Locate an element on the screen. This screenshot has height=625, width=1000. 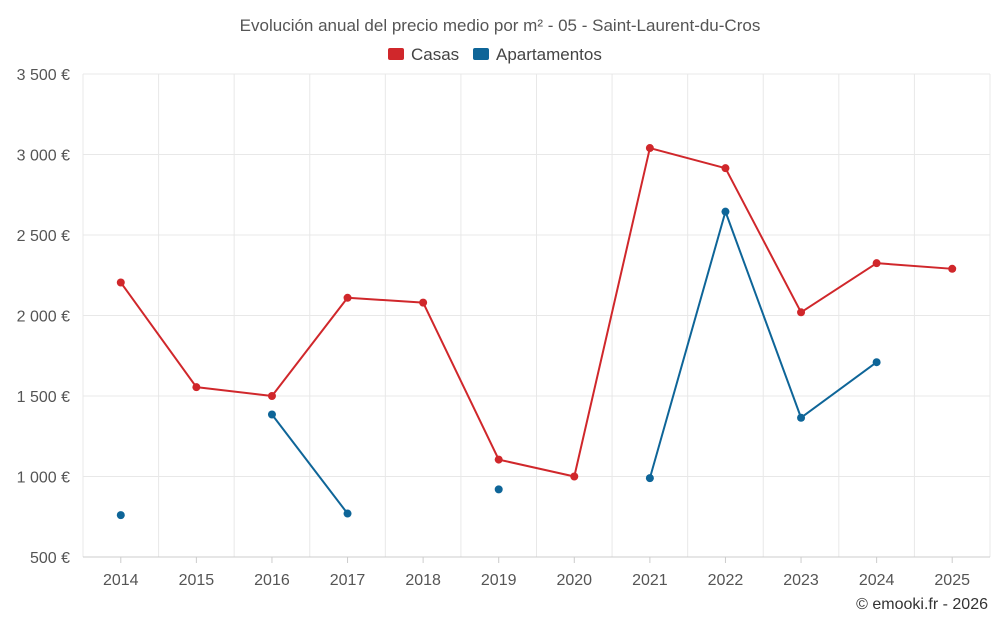
legend-label-apartamentos: Apartamentos is located at coordinates (549, 54).